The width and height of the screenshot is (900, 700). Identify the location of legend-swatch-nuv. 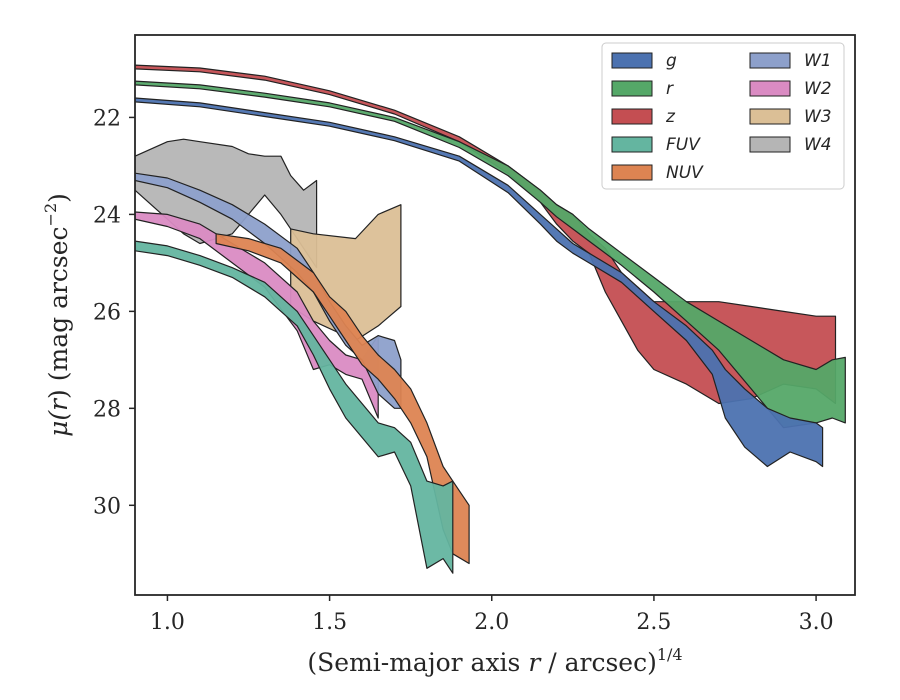
(632, 172).